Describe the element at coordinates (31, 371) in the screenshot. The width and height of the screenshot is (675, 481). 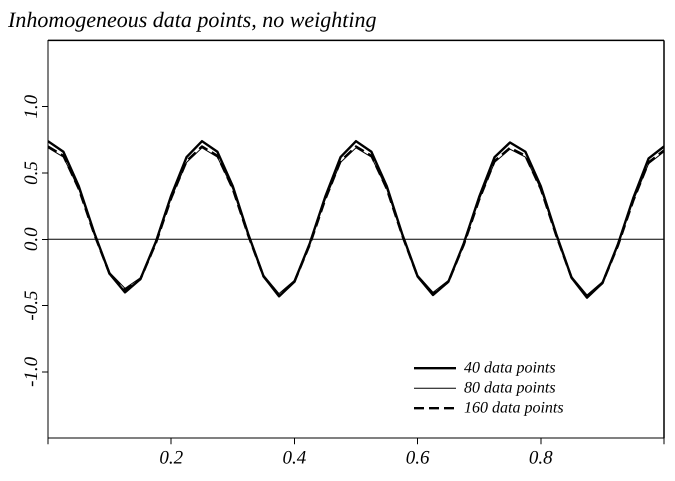
I see `y-tick-label: -1.0` at that location.